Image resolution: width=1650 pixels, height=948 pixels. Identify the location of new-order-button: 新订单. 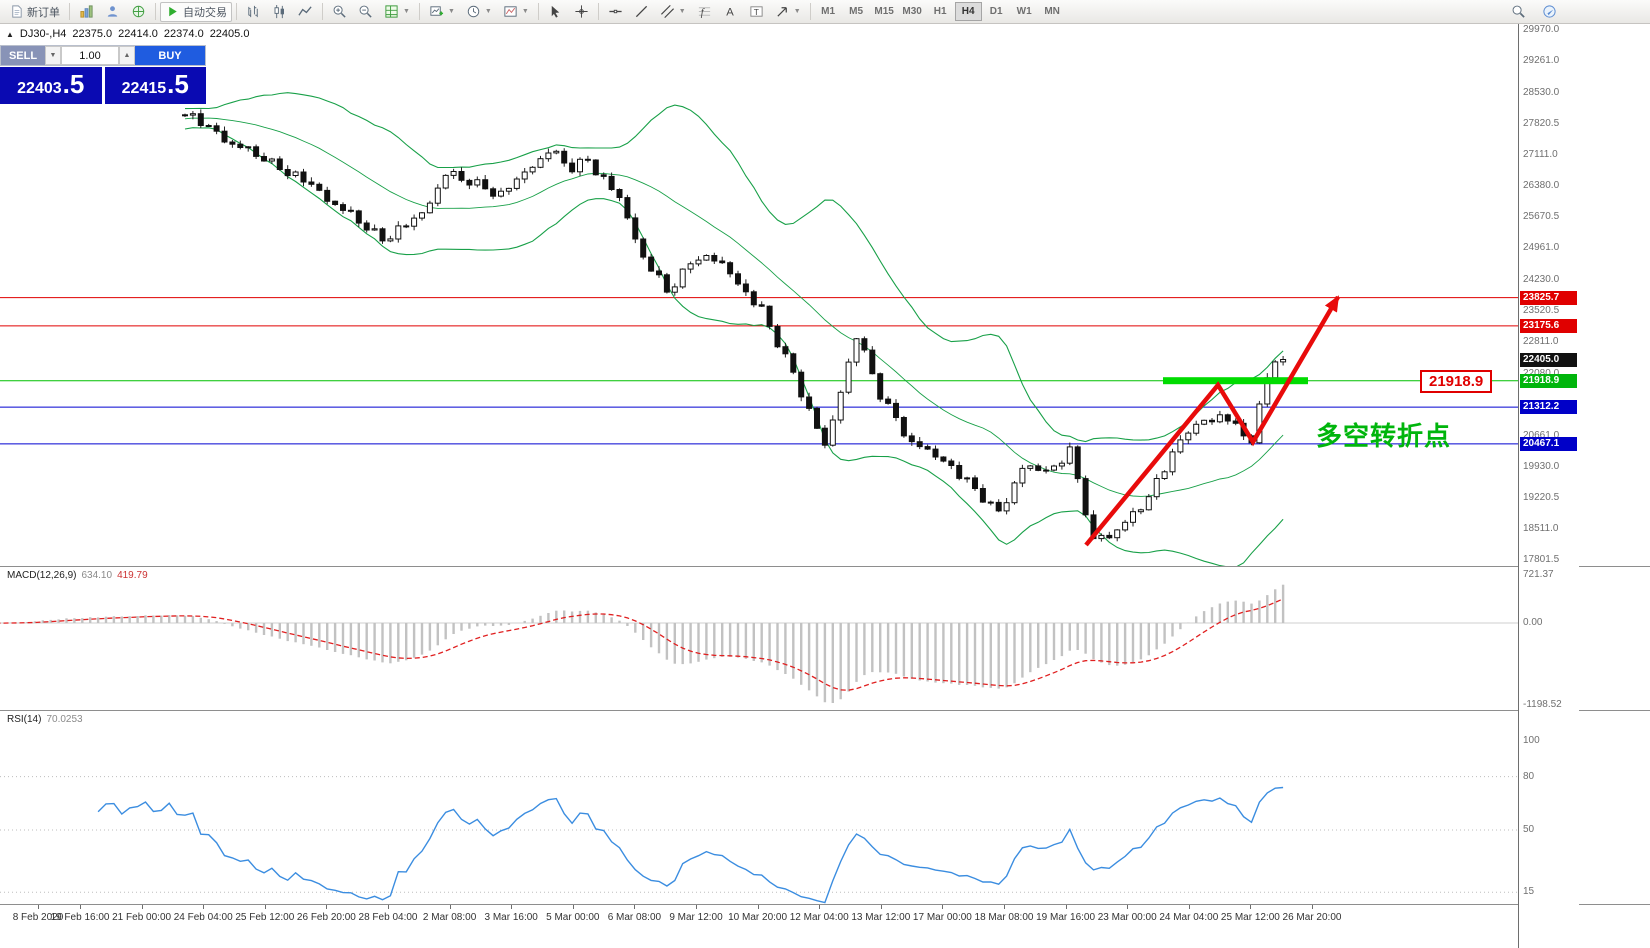
(34, 12).